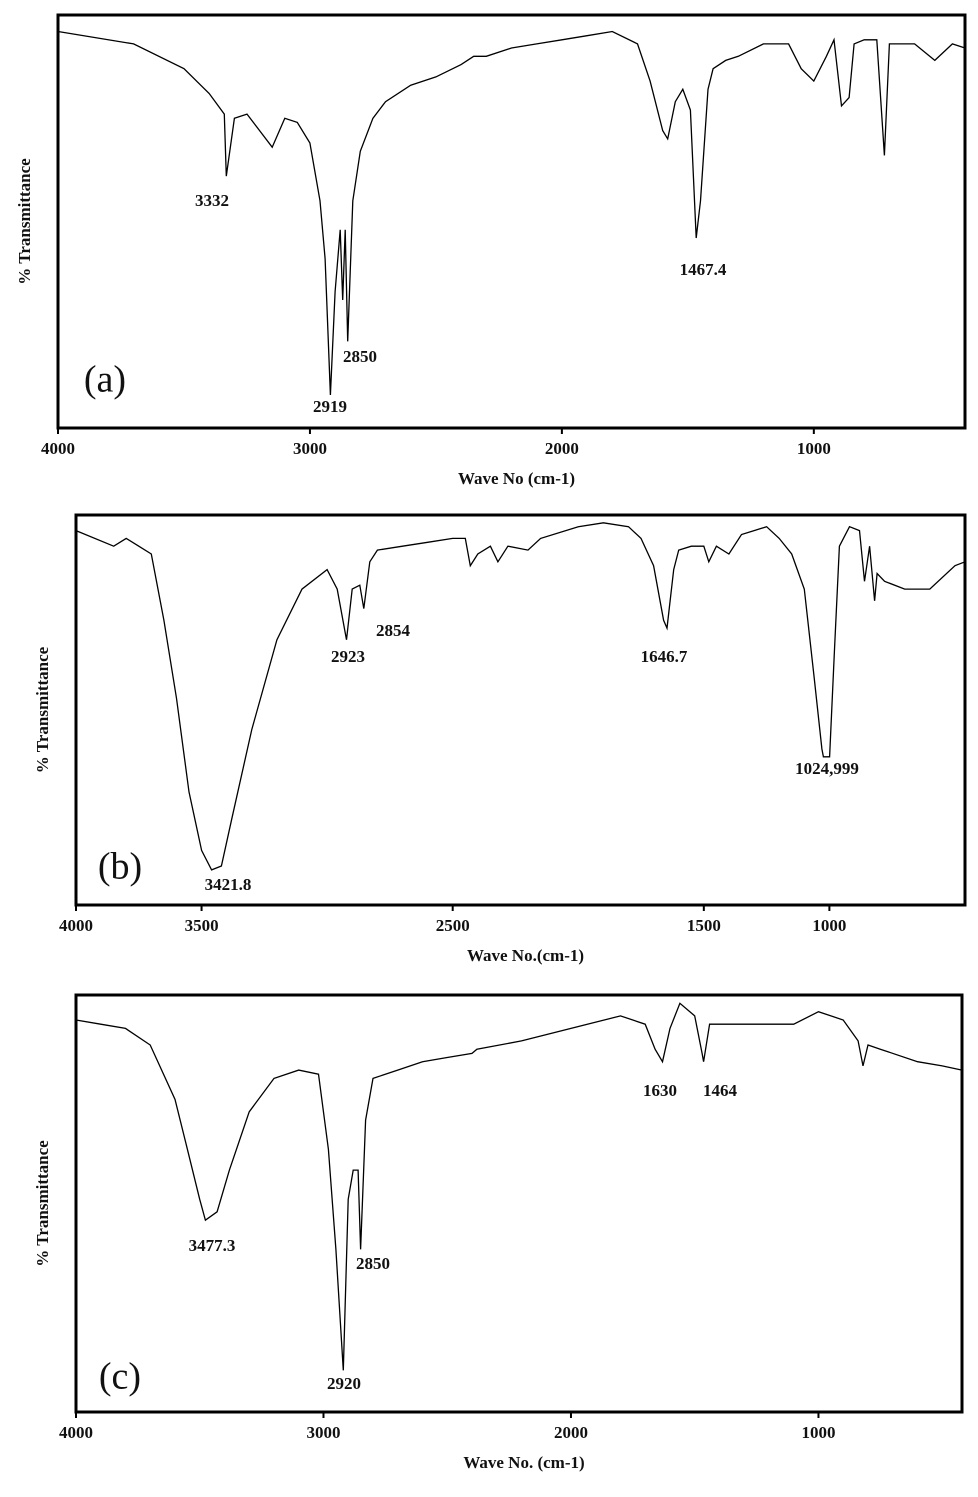 Image resolution: width=978 pixels, height=1497 pixels. What do you see at coordinates (228, 884) in the screenshot?
I see `peak-label: 3421.8` at bounding box center [228, 884].